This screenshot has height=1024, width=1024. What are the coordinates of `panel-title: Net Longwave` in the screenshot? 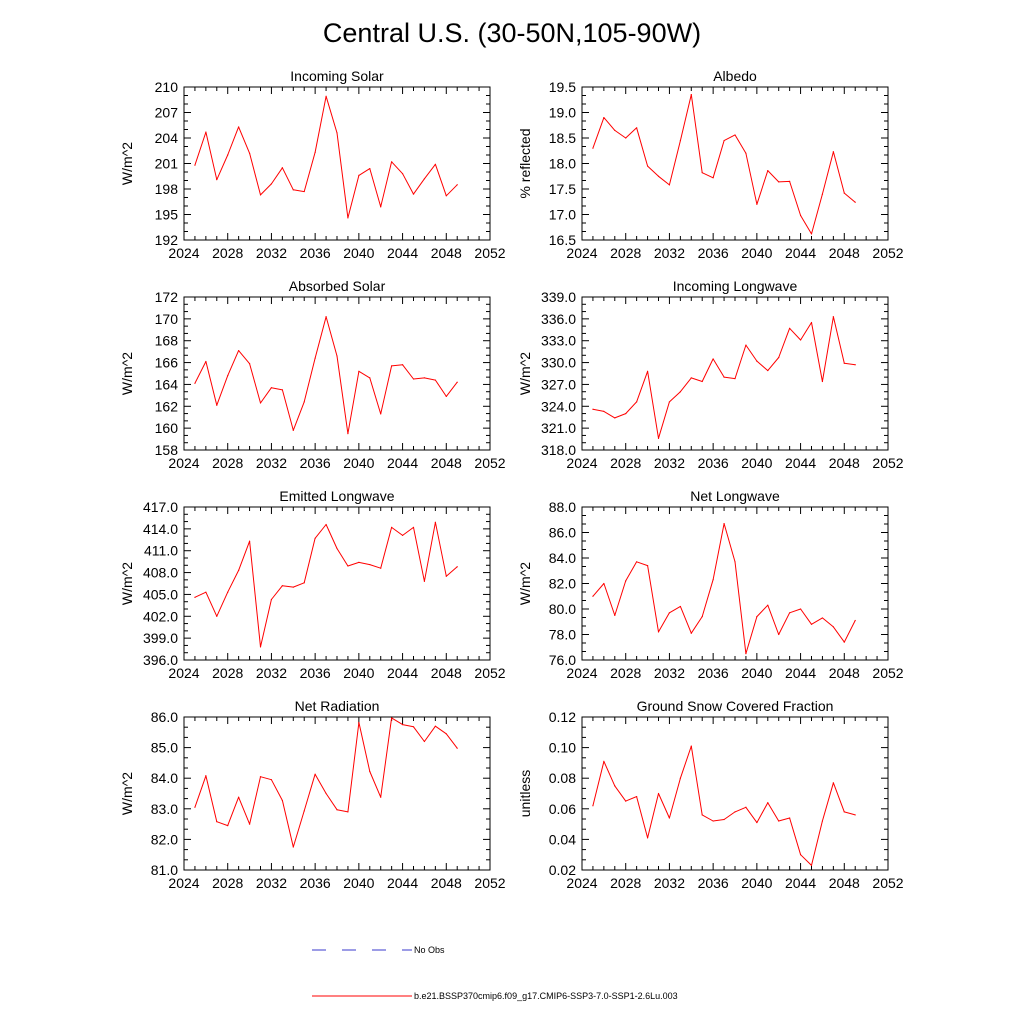 It's located at (735, 496).